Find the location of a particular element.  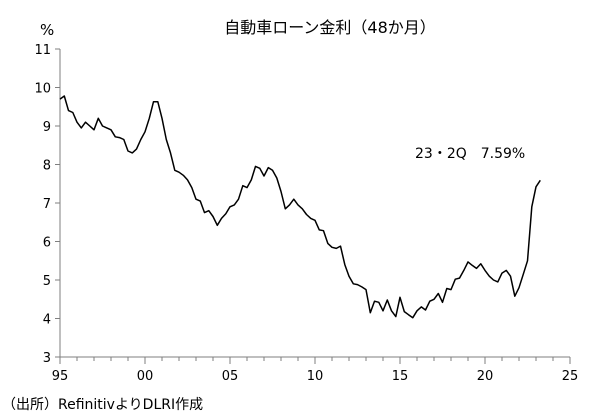

y-tick-label: 7 is located at coordinates (47, 204).